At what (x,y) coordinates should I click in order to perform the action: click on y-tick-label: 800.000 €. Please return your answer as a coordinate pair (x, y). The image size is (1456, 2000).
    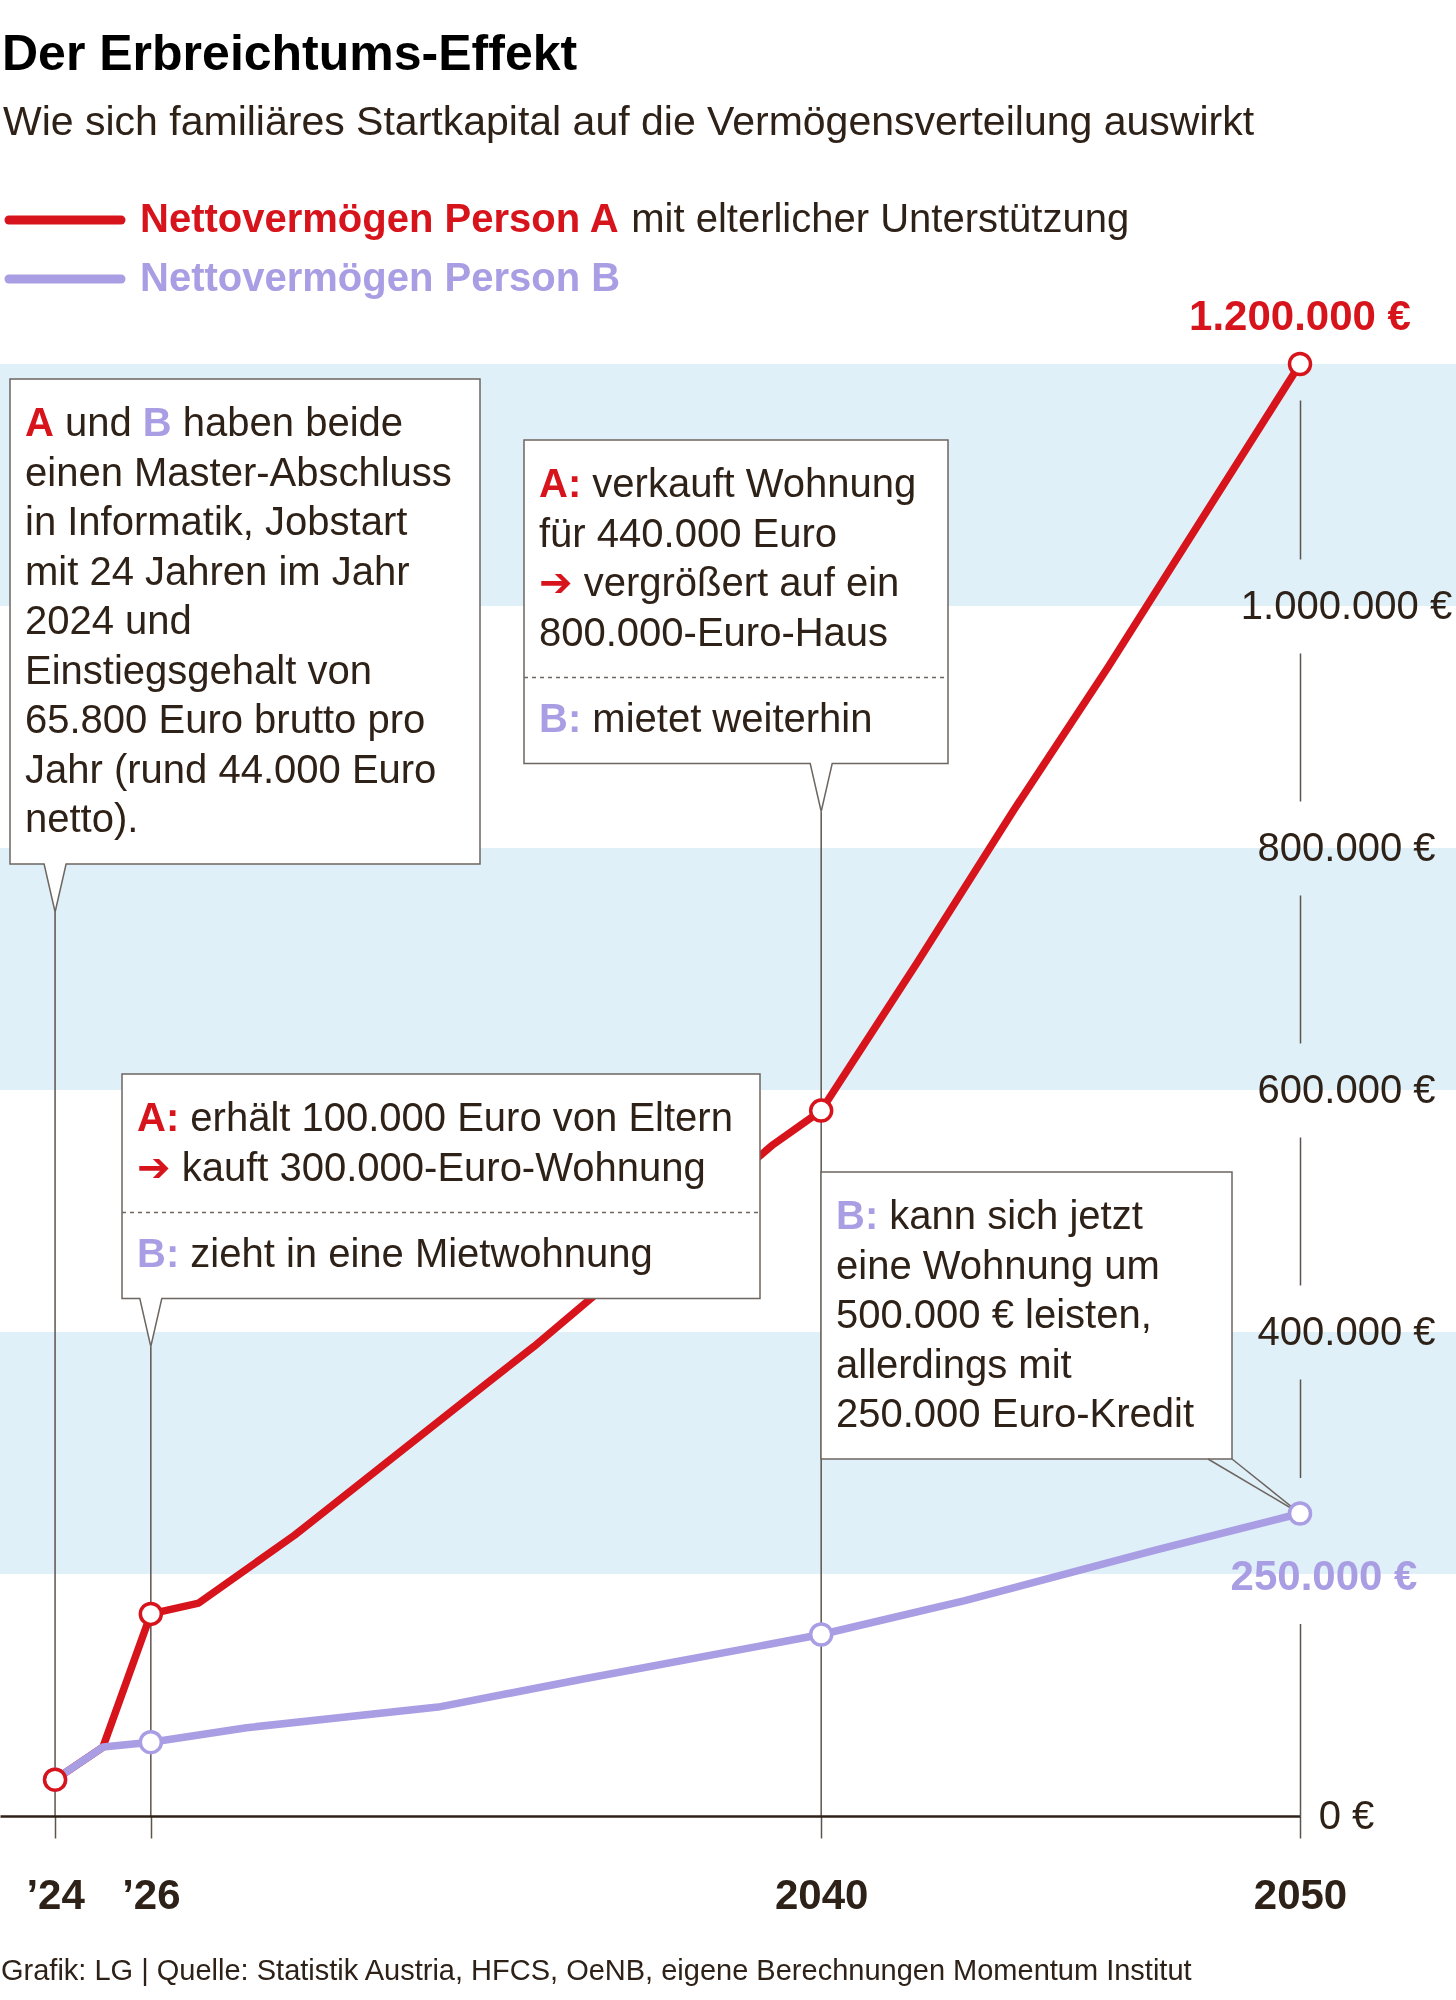
    Looking at the image, I should click on (1346, 846).